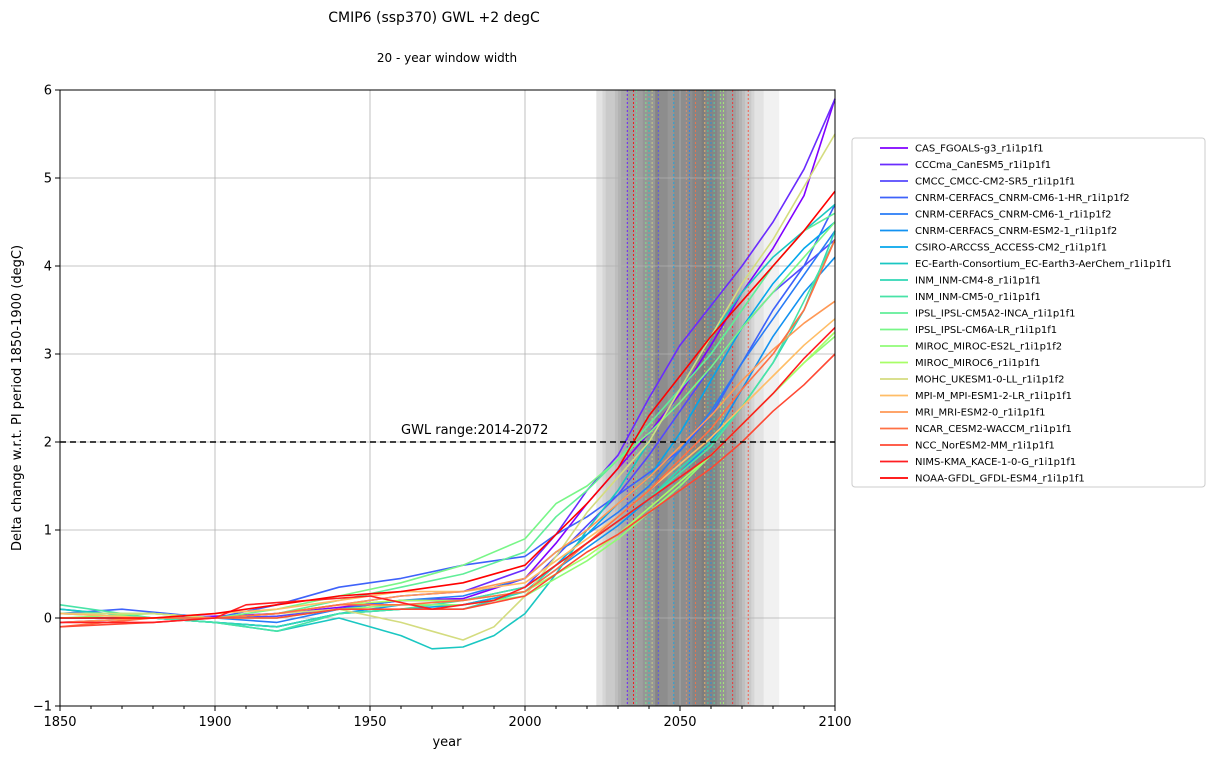 This screenshot has width=1214, height=759. Describe the element at coordinates (978, 297) in the screenshot. I see `legend-label-10: INM_INM-CM5-0_r1i1p1f1` at that location.